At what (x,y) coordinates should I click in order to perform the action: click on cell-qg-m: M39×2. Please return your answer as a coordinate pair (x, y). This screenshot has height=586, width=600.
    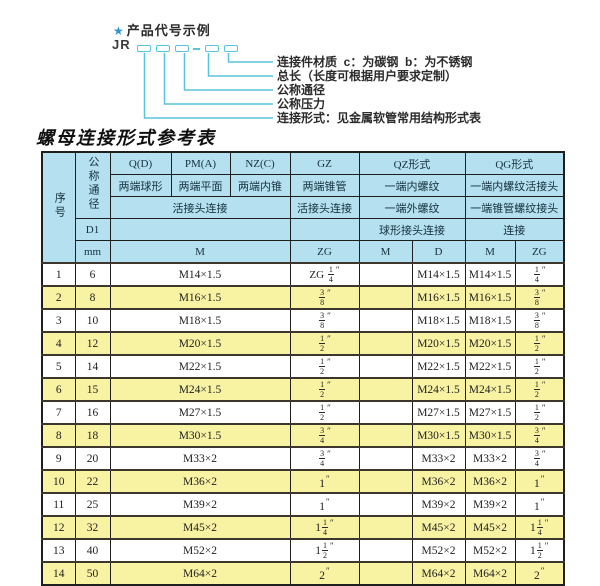
    Looking at the image, I should click on (490, 504).